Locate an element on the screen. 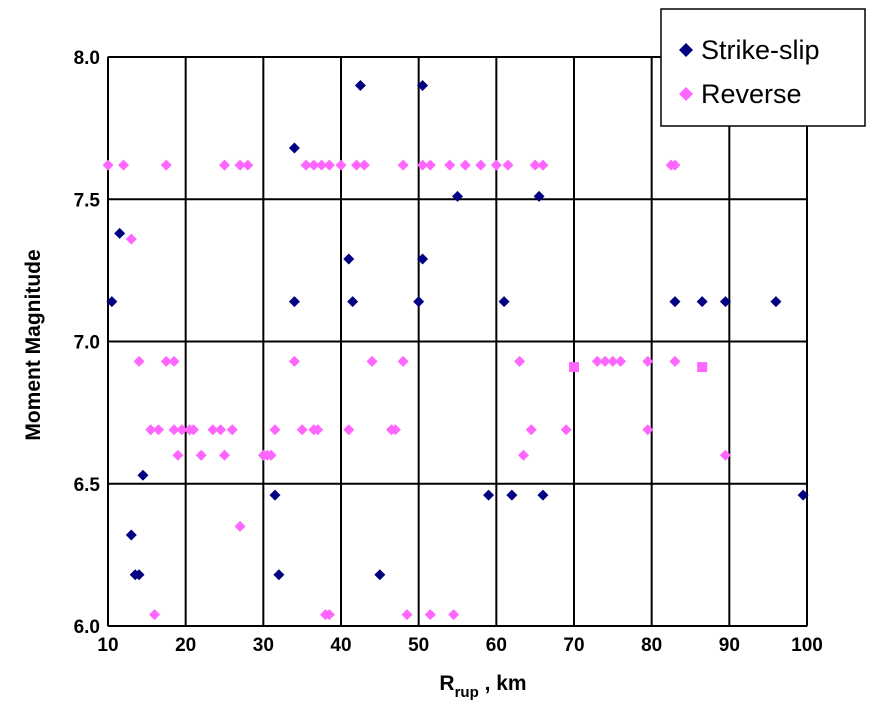  y-tick-label: 7.5 is located at coordinates (87, 200).